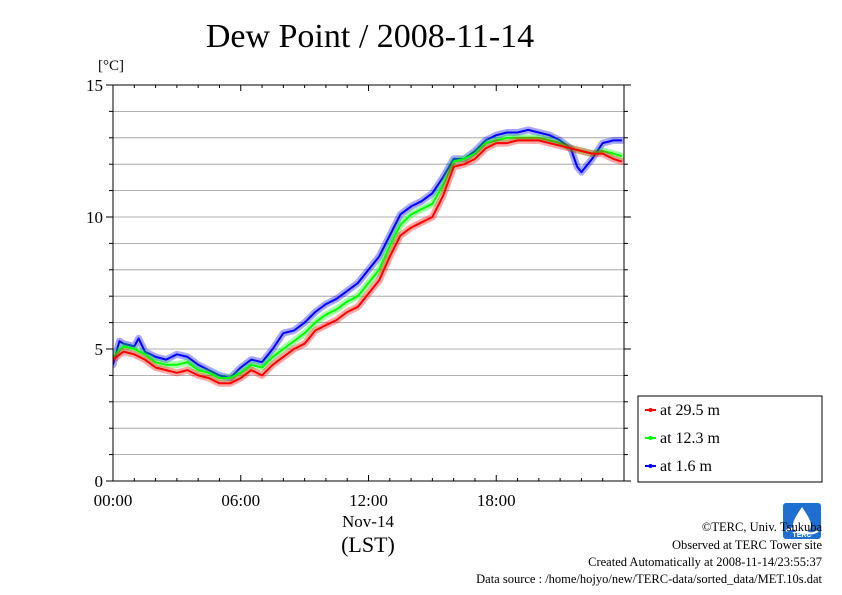 The image size is (842, 595). What do you see at coordinates (802, 531) in the screenshot?
I see `wave-icon` at bounding box center [802, 531].